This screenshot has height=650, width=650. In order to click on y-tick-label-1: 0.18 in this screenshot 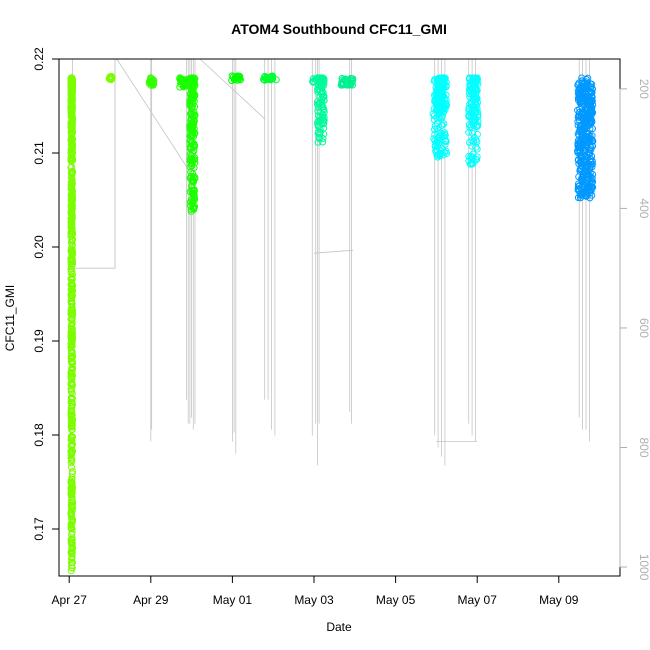, I will do `click(39, 435)`.